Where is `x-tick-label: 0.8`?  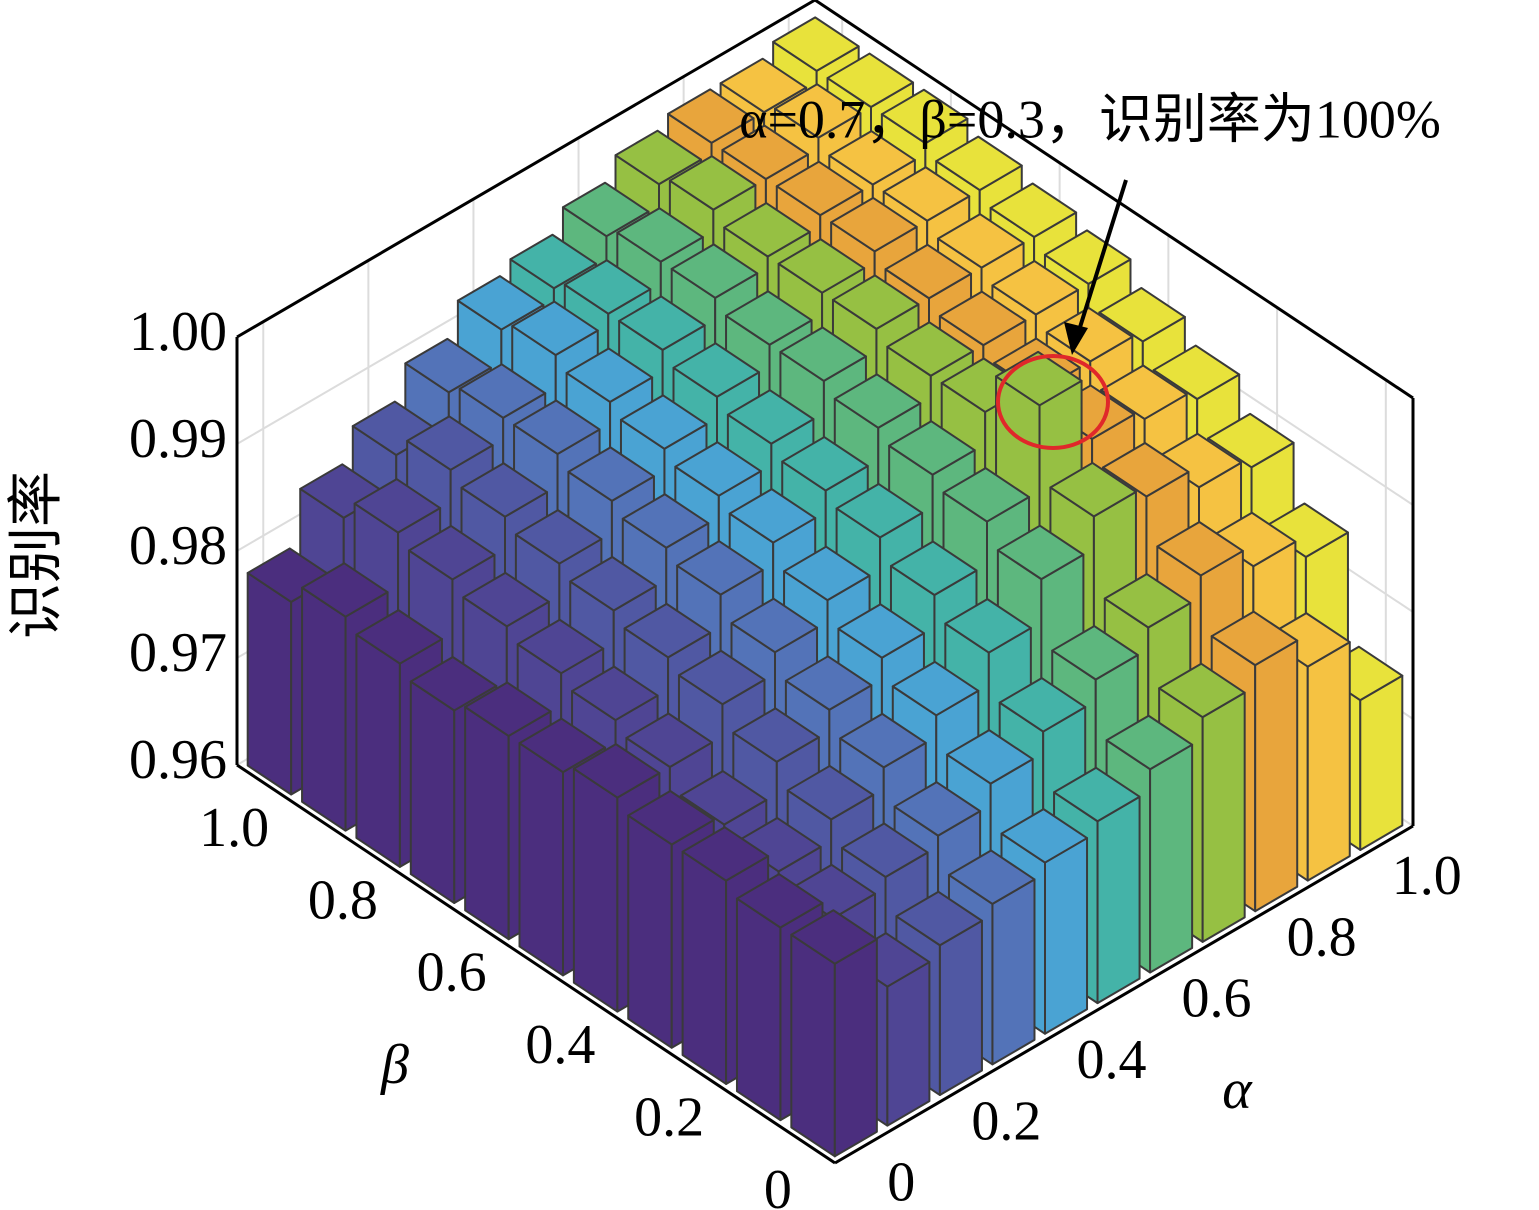
x-tick-label: 0.8 is located at coordinates (1322, 937).